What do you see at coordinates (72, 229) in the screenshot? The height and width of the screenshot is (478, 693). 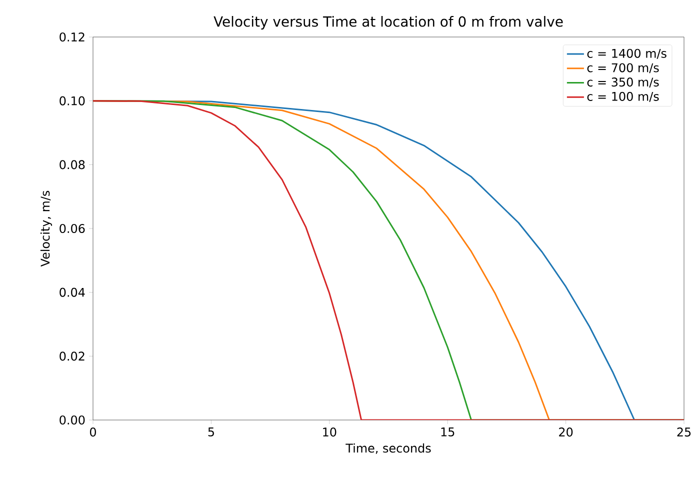 I see `y-tick-label: 0.06` at bounding box center [72, 229].